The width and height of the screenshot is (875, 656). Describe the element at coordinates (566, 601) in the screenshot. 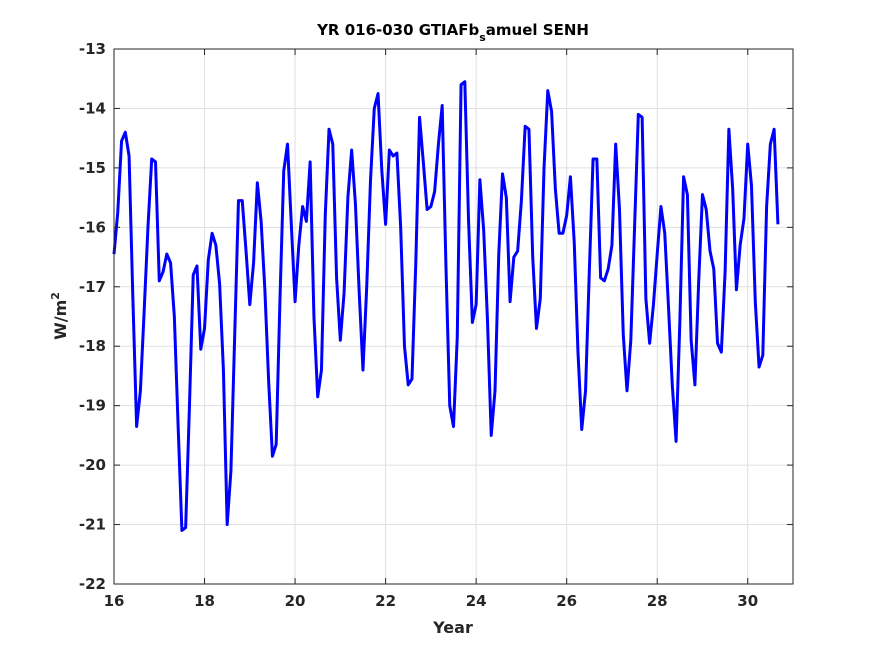

I see `x-tick-label: 26` at that location.